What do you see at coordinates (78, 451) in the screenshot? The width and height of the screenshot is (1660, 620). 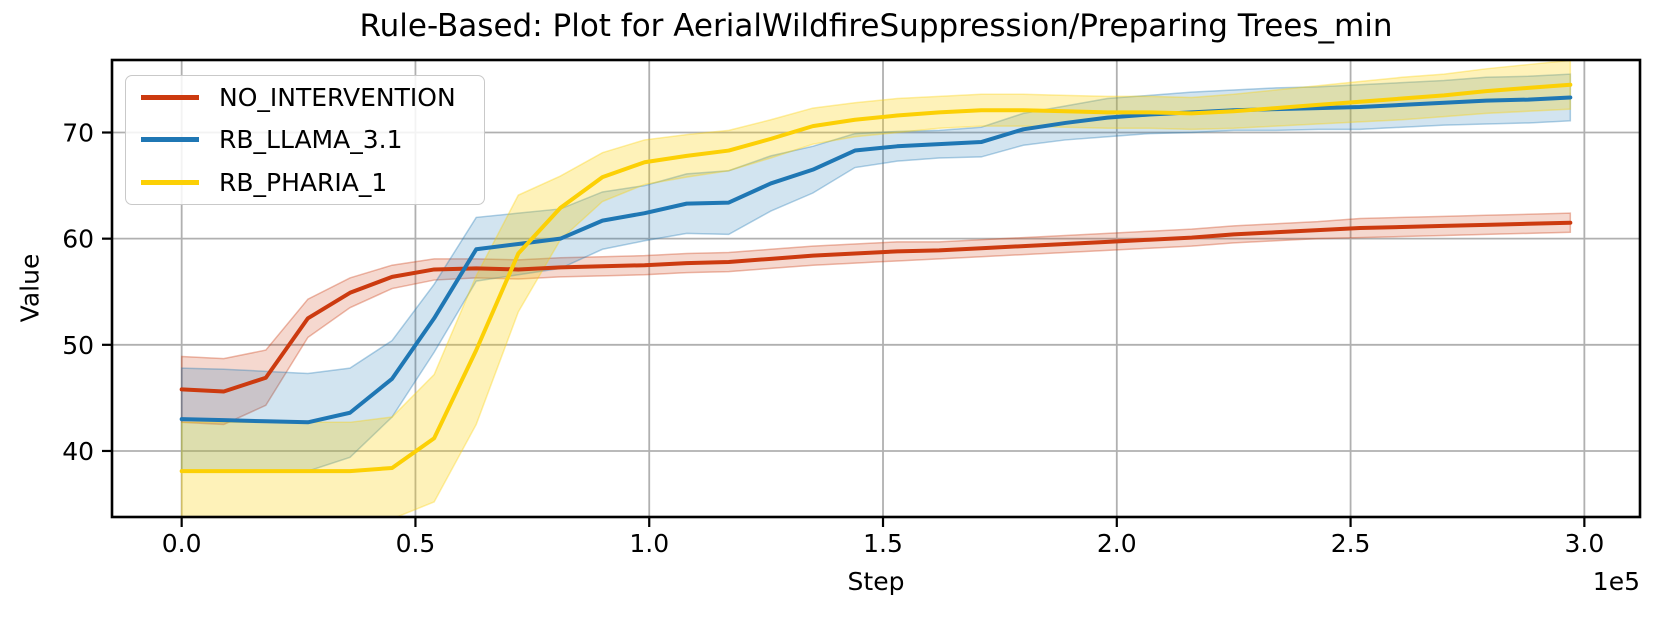 I see `y-tick-label: 40` at bounding box center [78, 451].